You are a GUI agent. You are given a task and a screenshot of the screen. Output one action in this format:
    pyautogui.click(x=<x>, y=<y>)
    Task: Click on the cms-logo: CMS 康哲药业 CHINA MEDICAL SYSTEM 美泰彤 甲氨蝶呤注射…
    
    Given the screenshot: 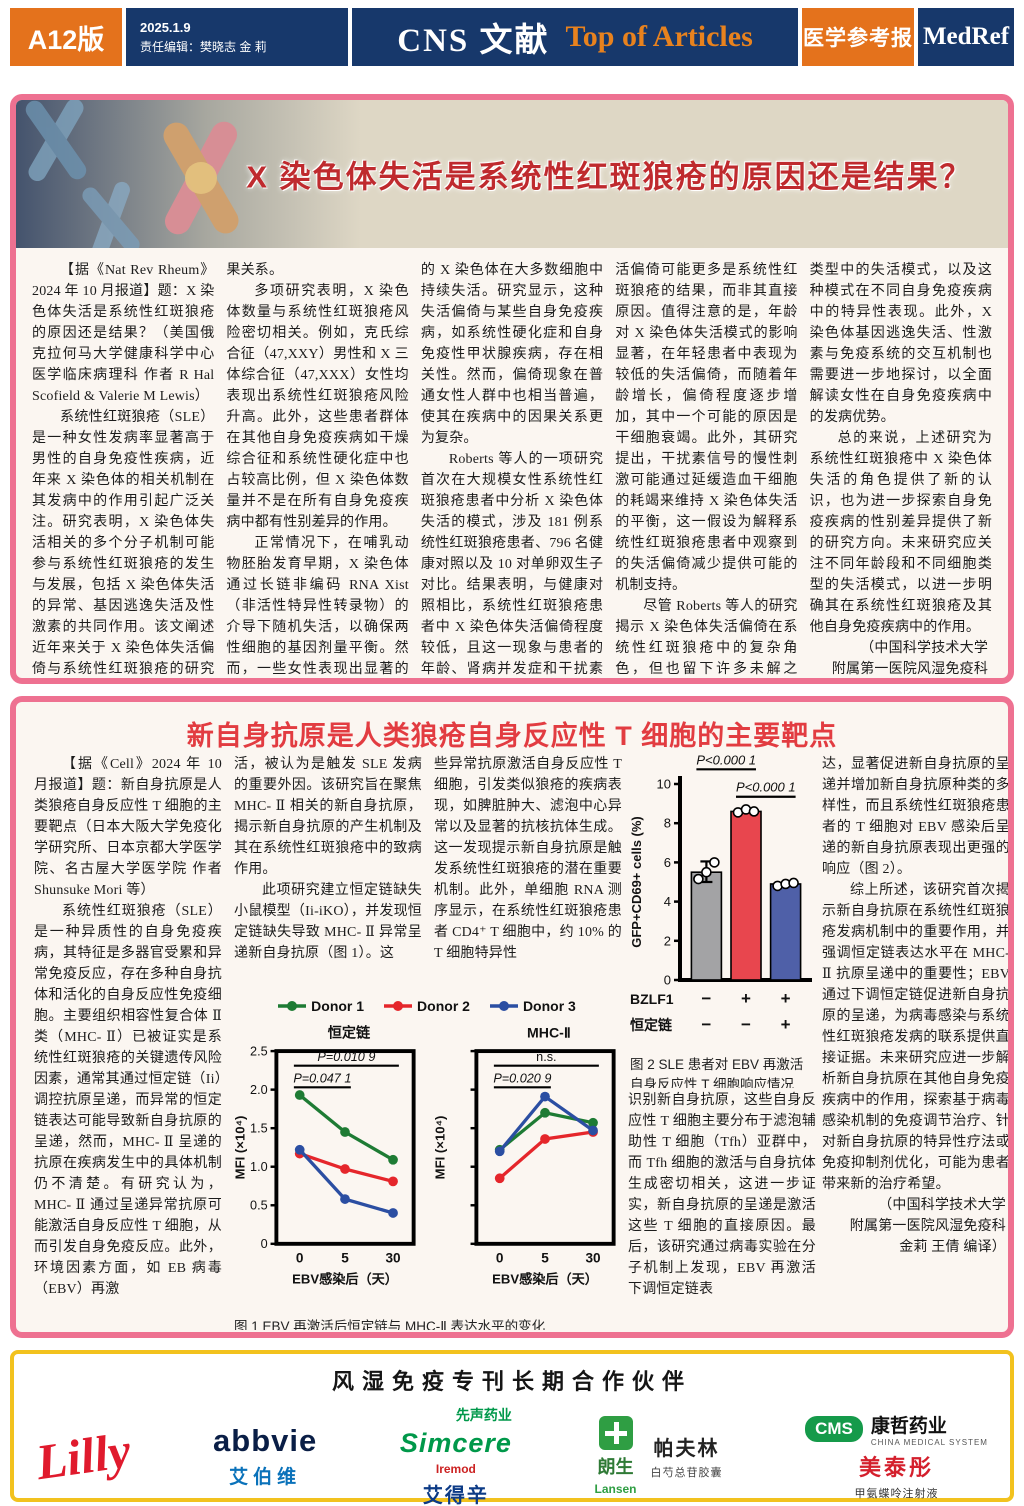 What is the action you would take?
    pyautogui.click(x=896, y=1456)
    